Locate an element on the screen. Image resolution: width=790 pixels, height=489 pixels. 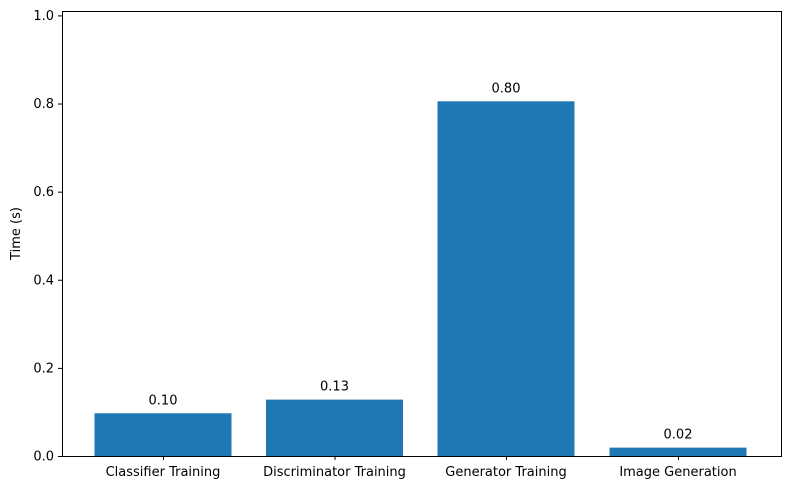
y-axis-label: Time (s) is located at coordinates (16, 234).